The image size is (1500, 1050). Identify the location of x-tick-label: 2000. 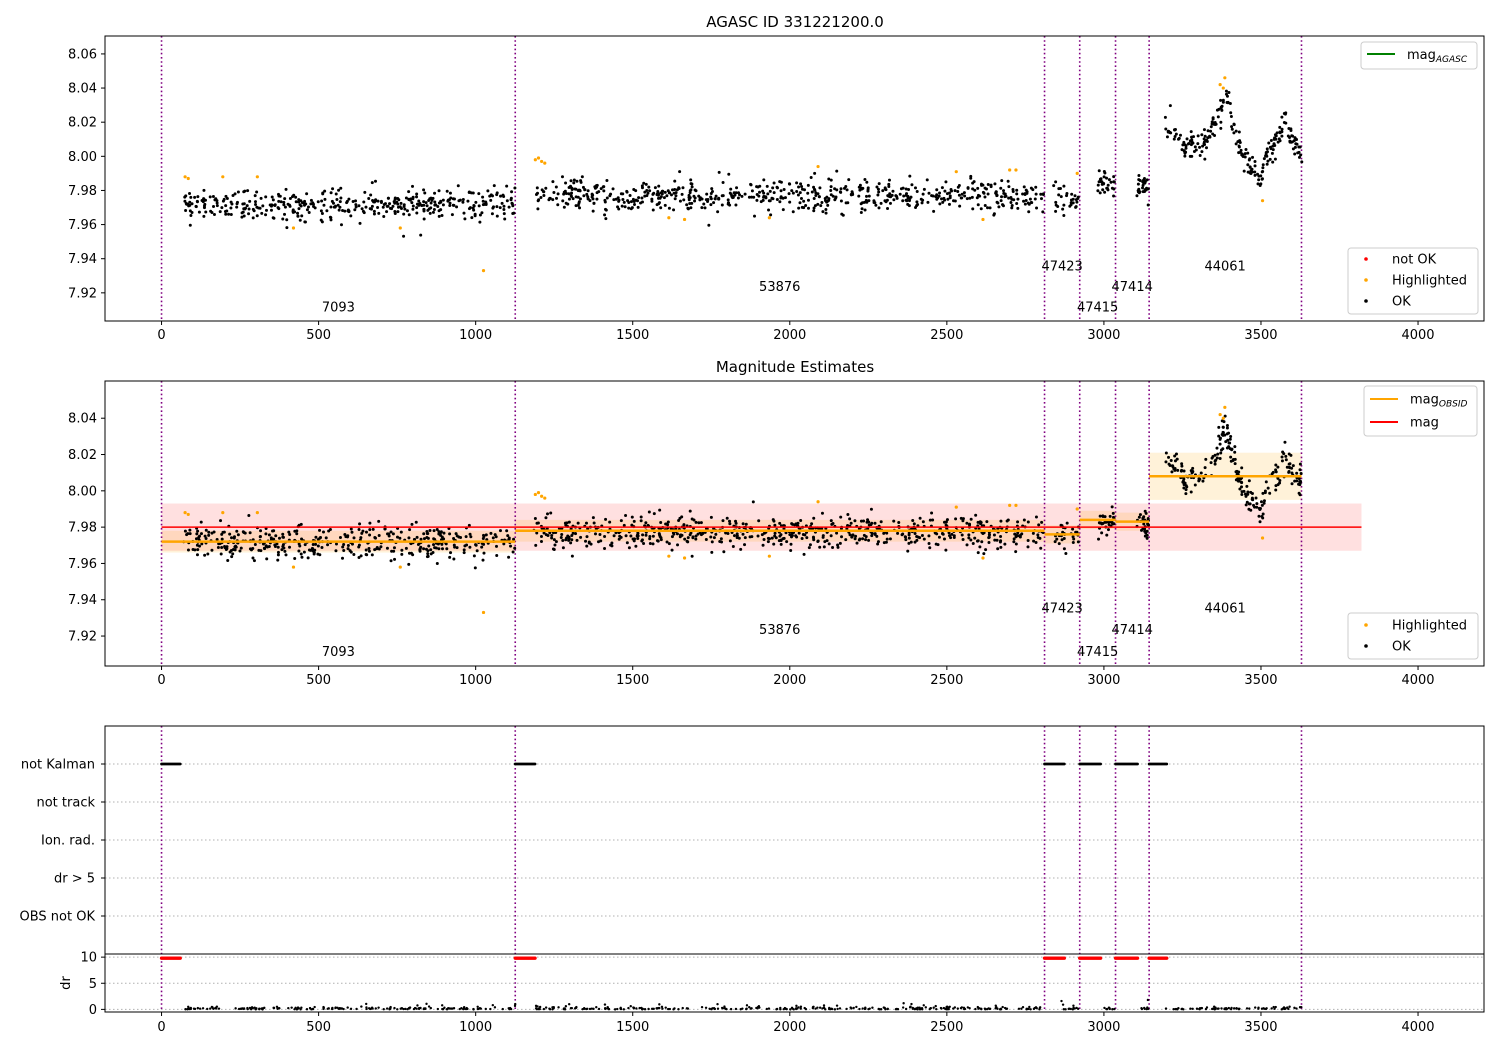
(789, 335).